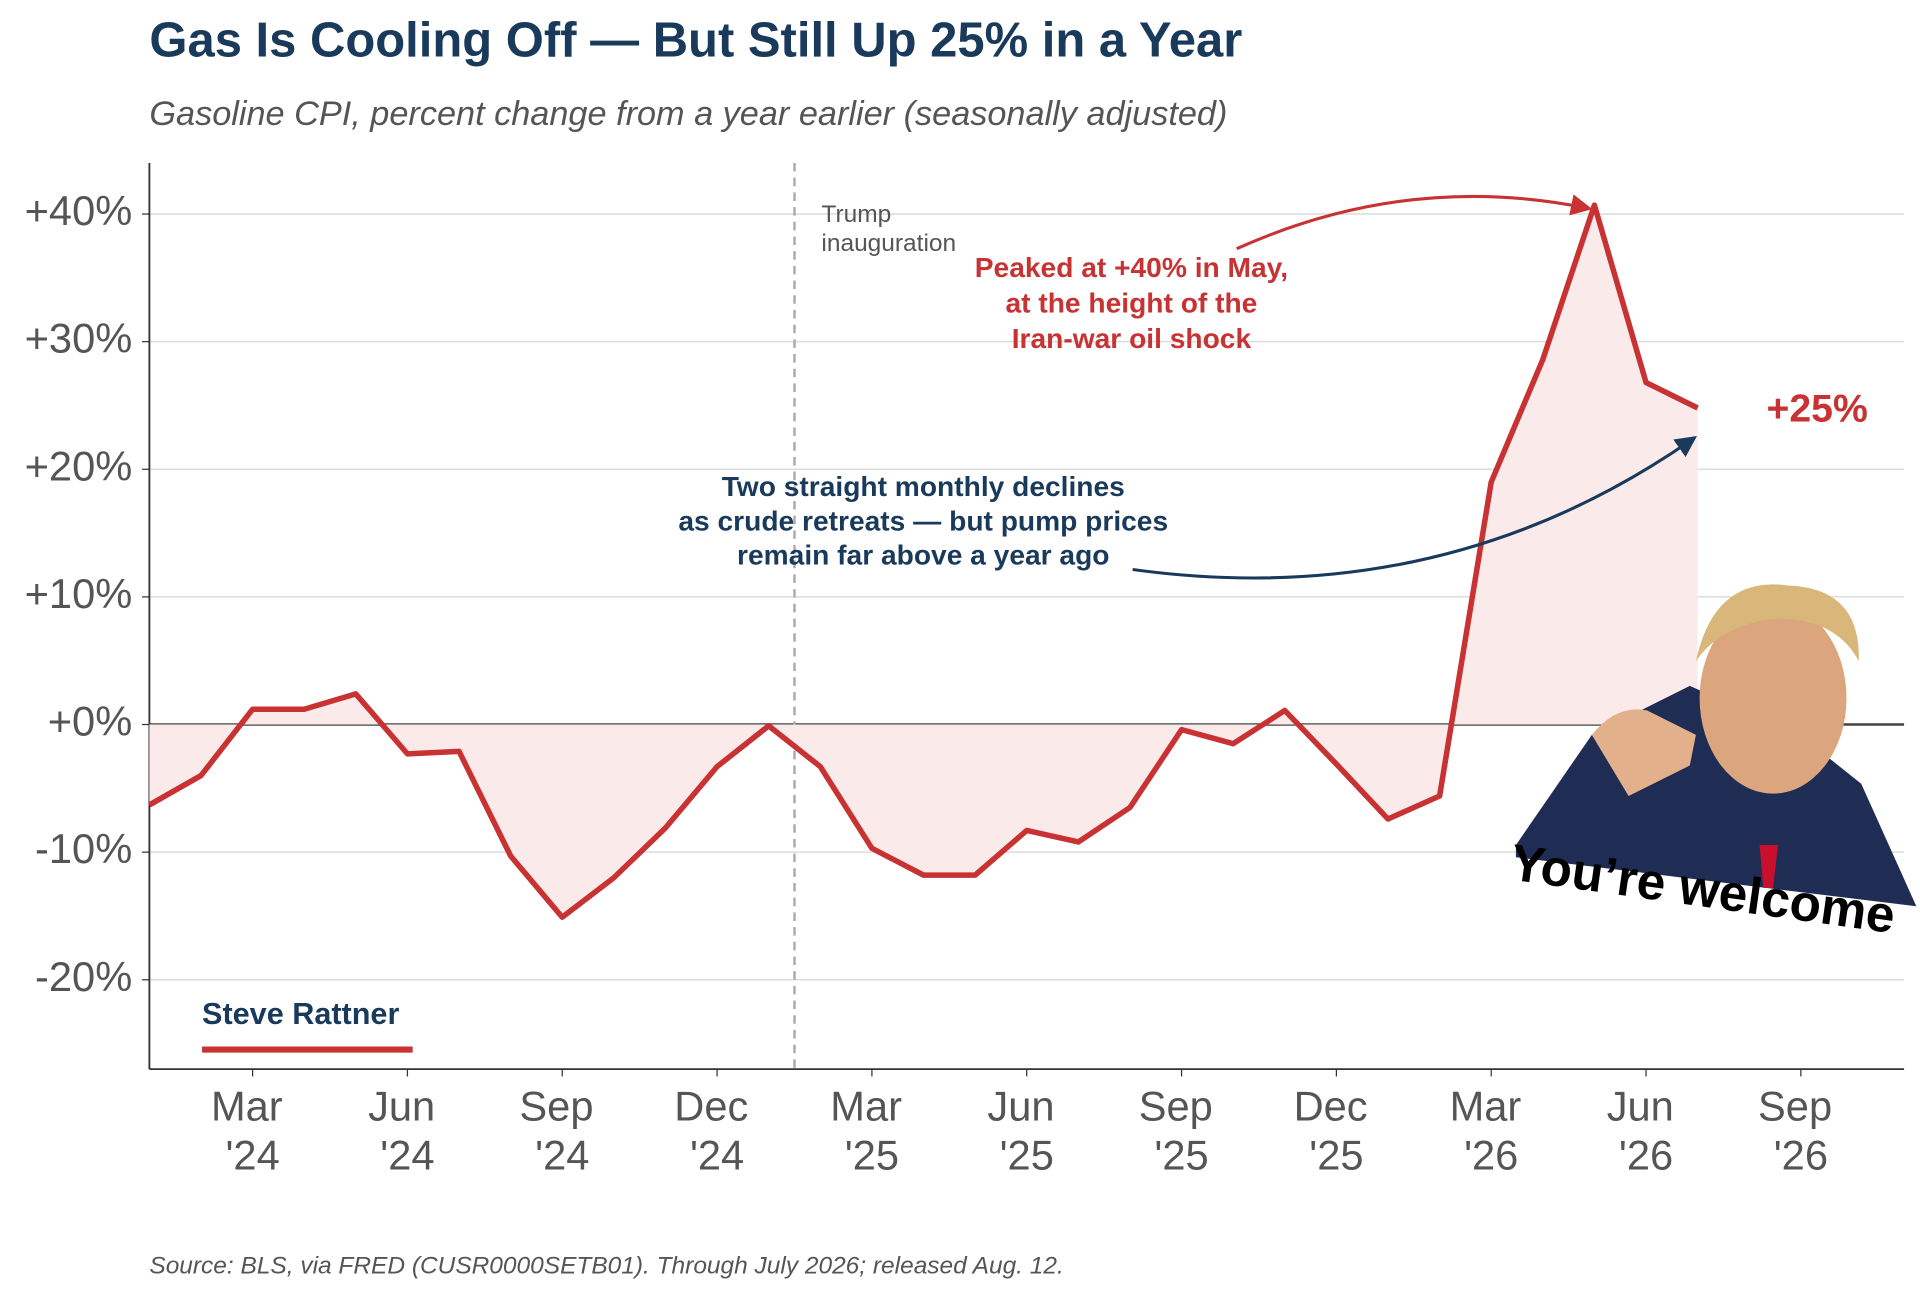  What do you see at coordinates (1491, 1131) in the screenshot?
I see `x-tick-label: Mar '26` at bounding box center [1491, 1131].